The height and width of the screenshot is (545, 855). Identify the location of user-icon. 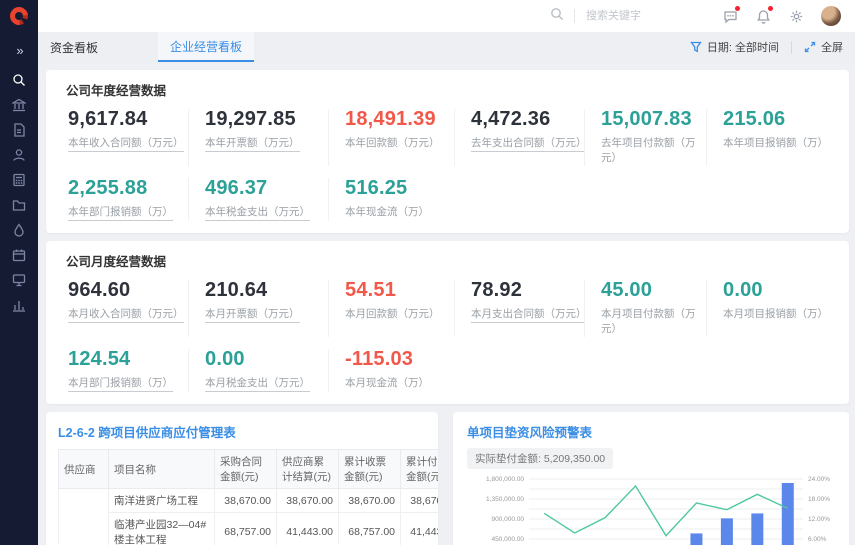
(19, 154).